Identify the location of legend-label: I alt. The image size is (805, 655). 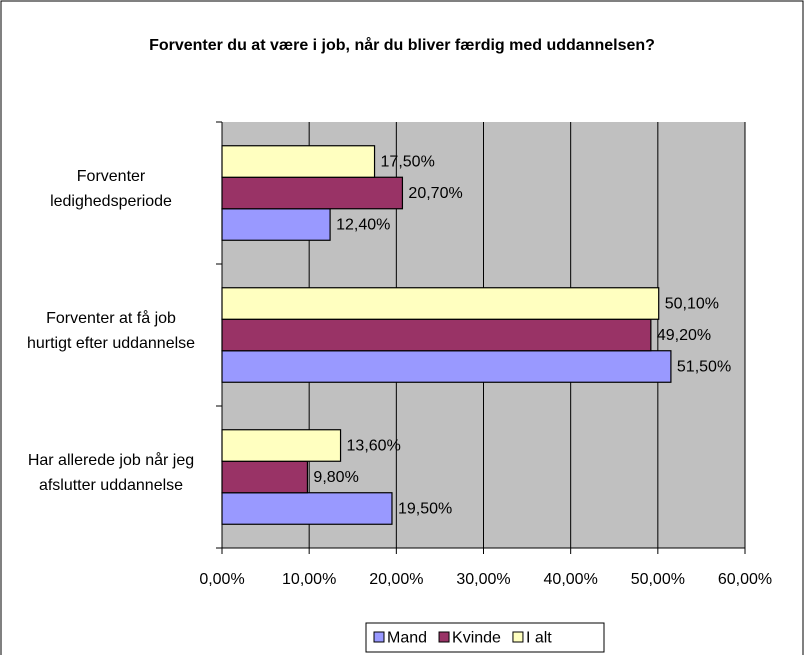
(539, 638).